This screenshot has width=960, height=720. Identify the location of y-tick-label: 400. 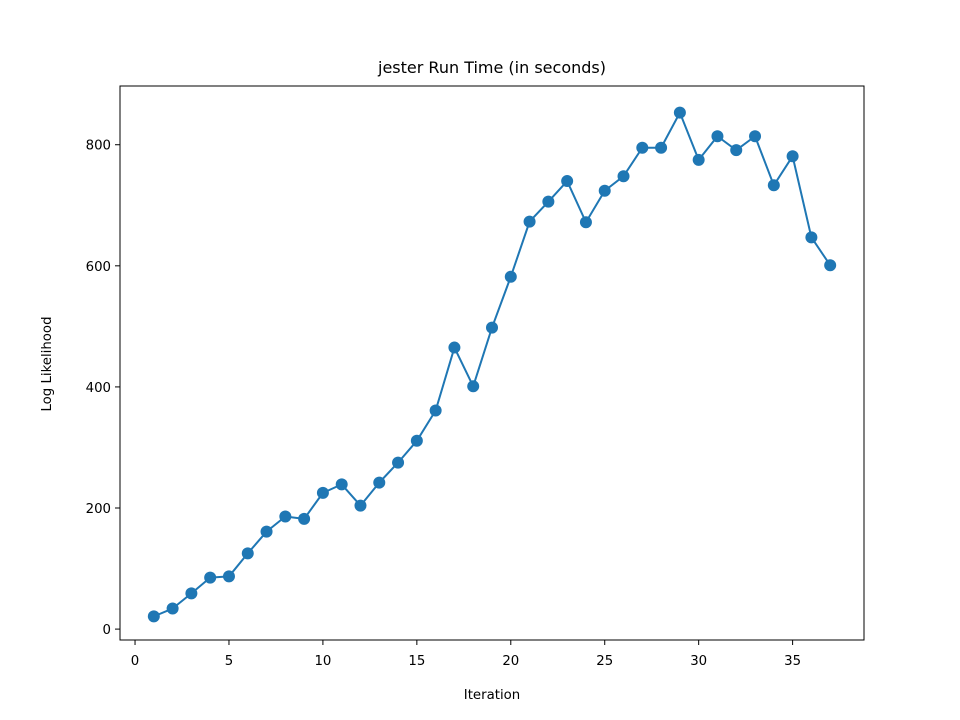
(98, 388).